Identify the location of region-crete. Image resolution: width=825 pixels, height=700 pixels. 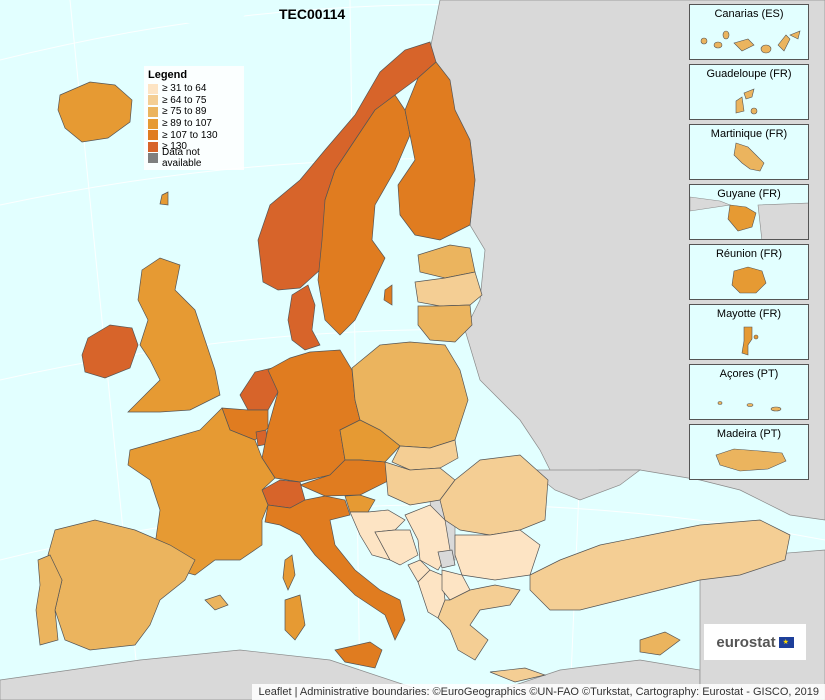
(518, 675).